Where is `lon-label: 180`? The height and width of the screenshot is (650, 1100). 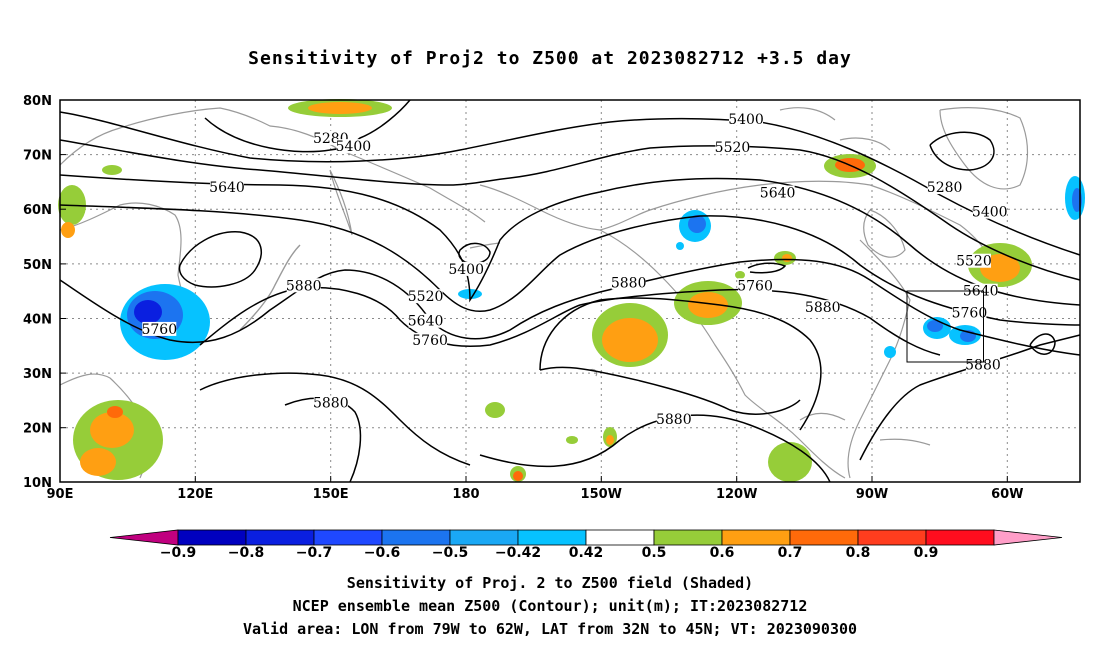
lon-label: 180 is located at coordinates (465, 494).